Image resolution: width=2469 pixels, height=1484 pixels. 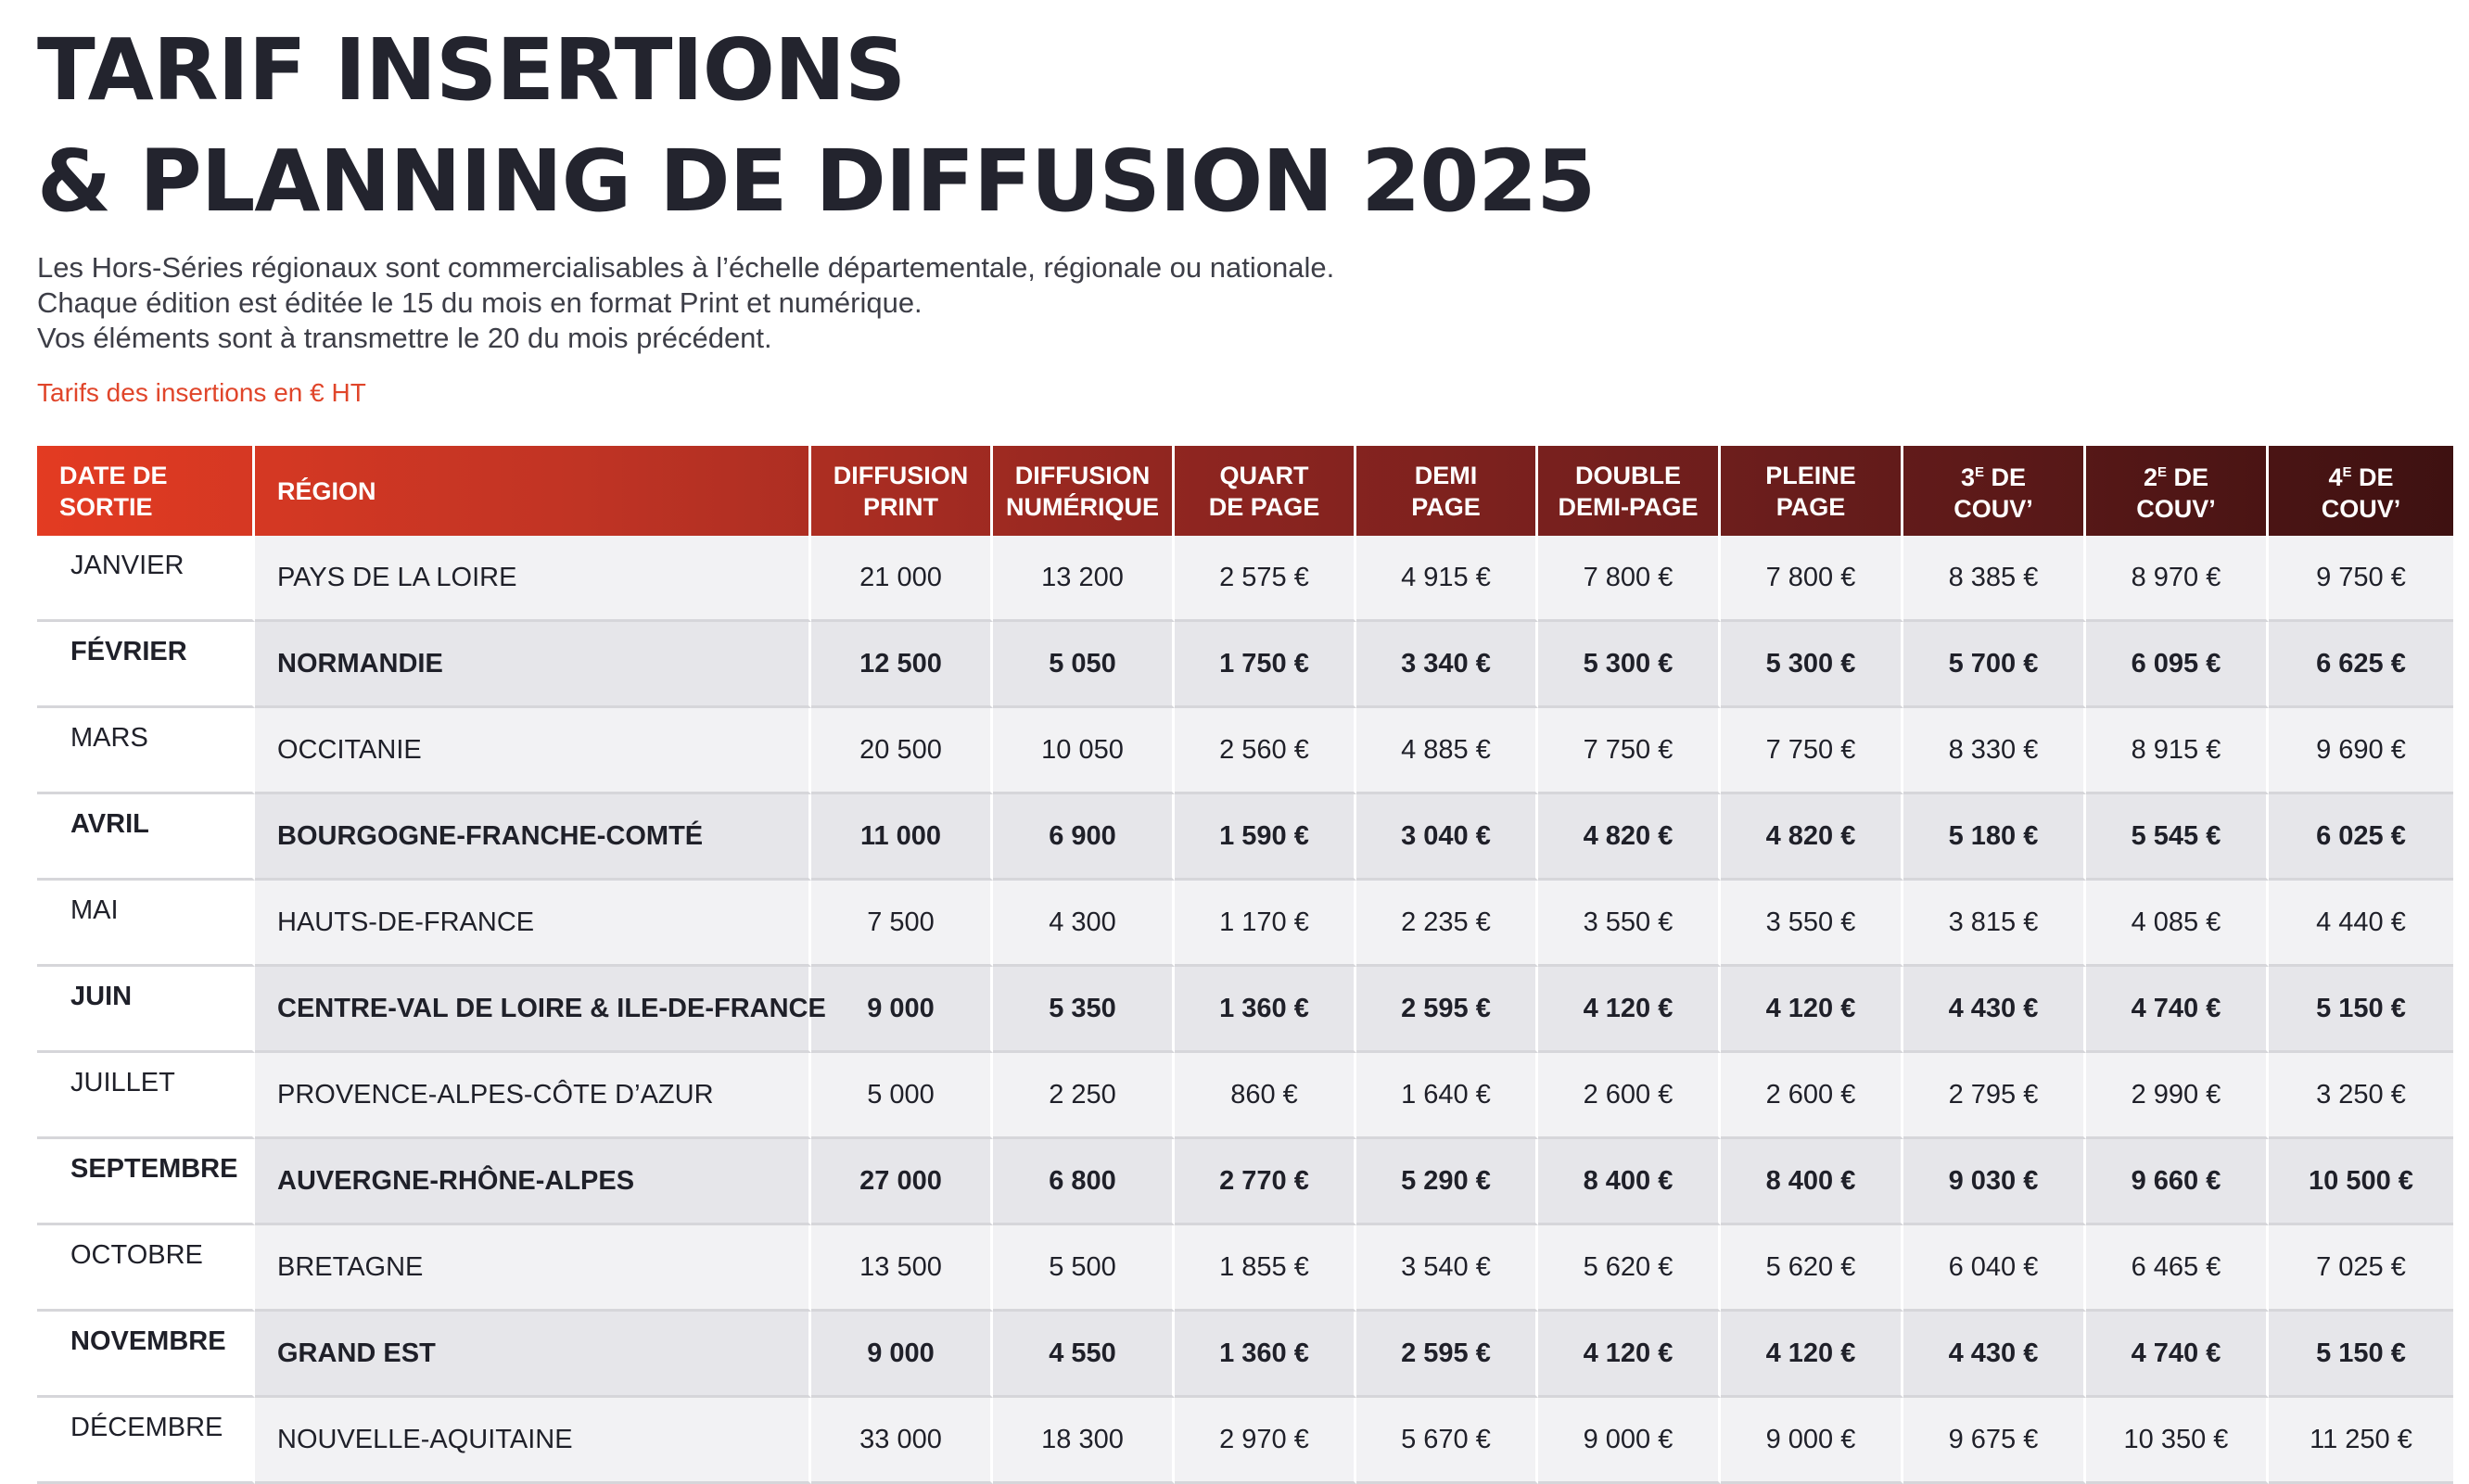 What do you see at coordinates (1812, 1182) in the screenshot?
I see `cell-pleine-page: 8 400 €` at bounding box center [1812, 1182].